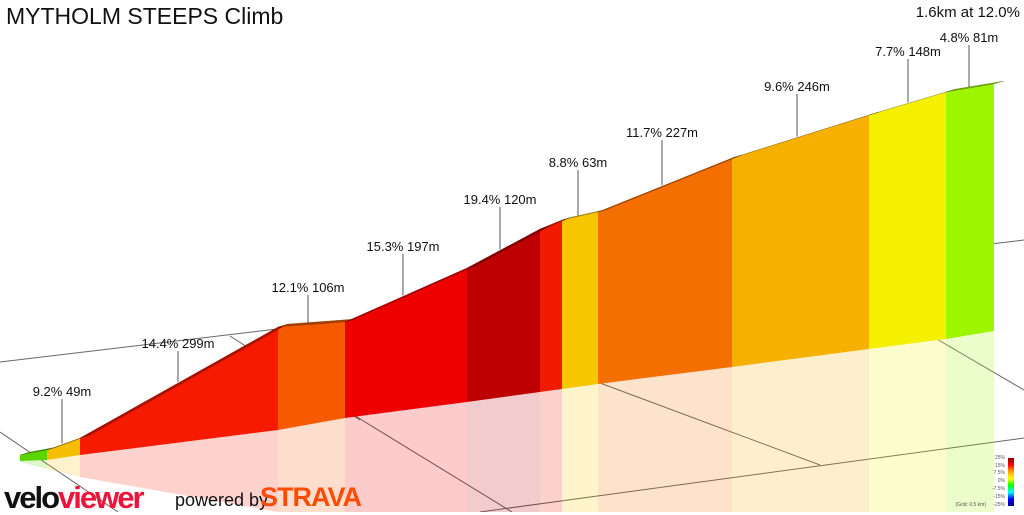 The image size is (1024, 515). I want to click on segment-label: 12.1% 106m, so click(308, 287).